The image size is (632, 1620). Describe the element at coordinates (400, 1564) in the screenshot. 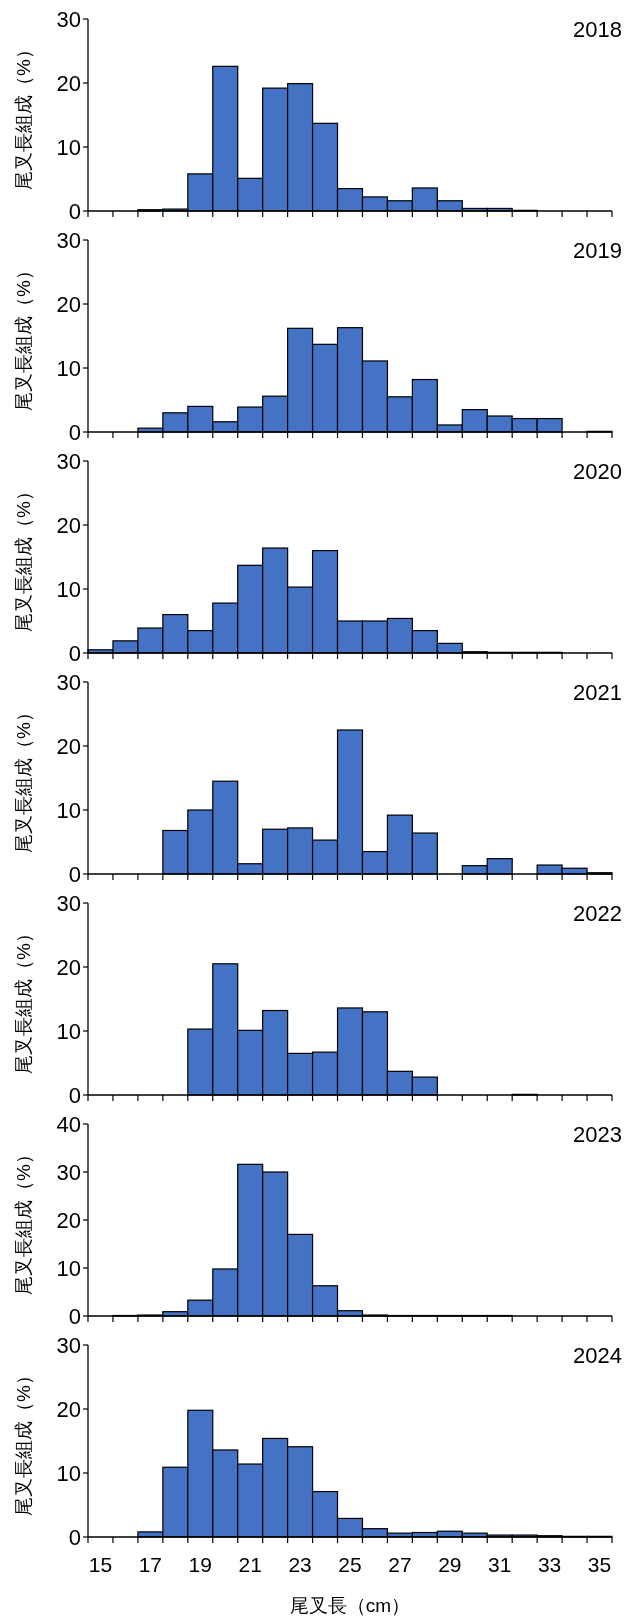

I see `x-tick-label: 27` at that location.